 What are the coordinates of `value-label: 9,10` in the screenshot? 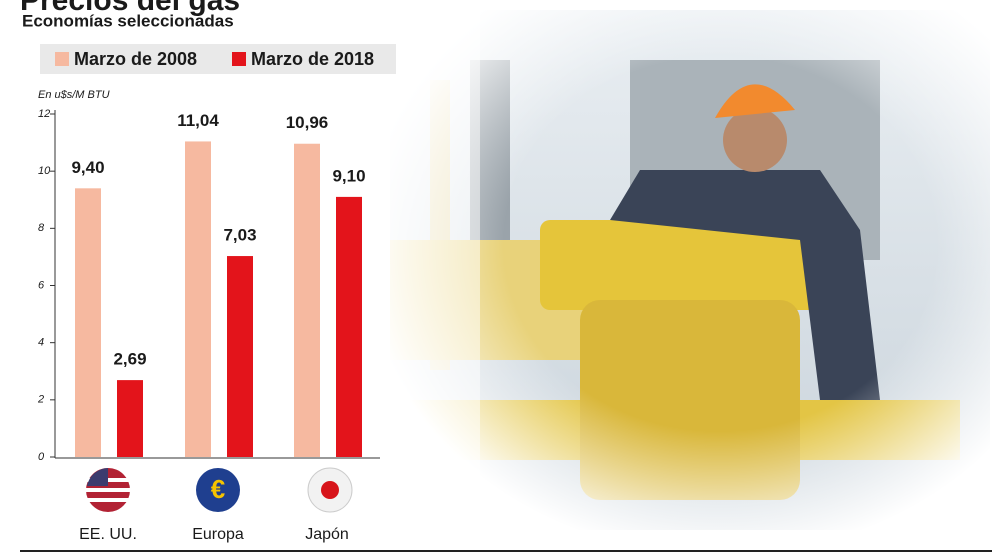 It's located at (348, 175).